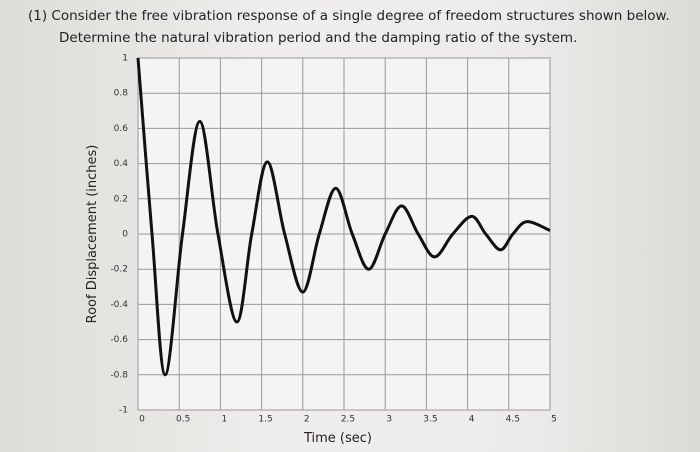 Image resolution: width=700 pixels, height=452 pixels. Describe the element at coordinates (119, 305) in the screenshot. I see `y-tick-label: -0.4` at that location.